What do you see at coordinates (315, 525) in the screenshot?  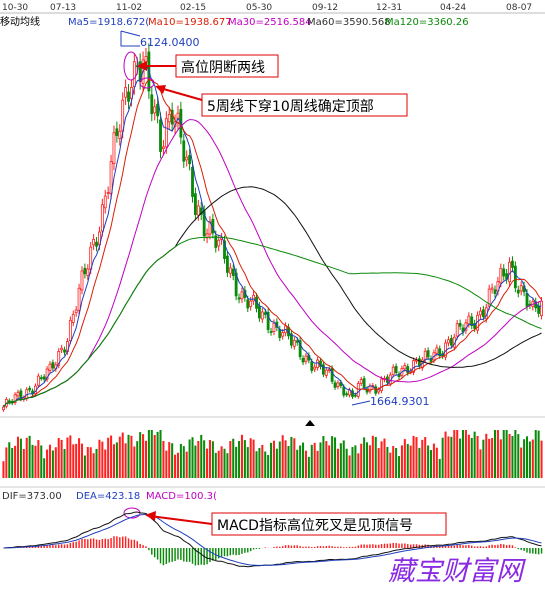 I see `annotation-macd-text: MACD指标高位死叉是见顶信号` at bounding box center [315, 525].